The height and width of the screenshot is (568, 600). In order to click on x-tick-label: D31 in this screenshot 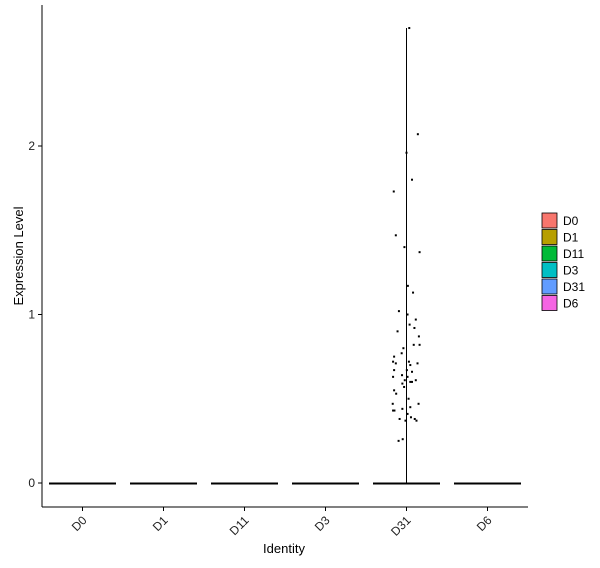, I will do `click(401, 526)`.